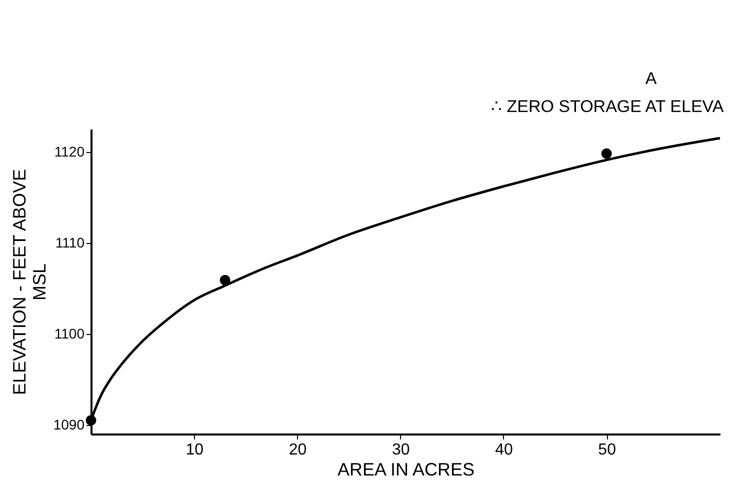 Image resolution: width=742 pixels, height=489 pixels. I want to click on text: ∴ ZERO STORAGE AT ELEVA, so click(607, 106).